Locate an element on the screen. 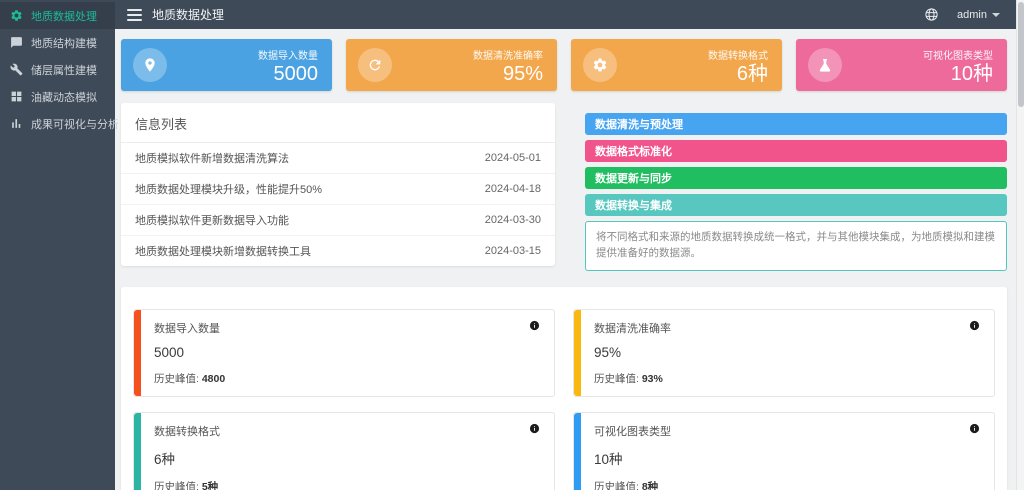 This screenshot has width=1024, height=490. list-item: 地质模拟软件更新数据导入功能 2024-03-30 is located at coordinates (338, 220).